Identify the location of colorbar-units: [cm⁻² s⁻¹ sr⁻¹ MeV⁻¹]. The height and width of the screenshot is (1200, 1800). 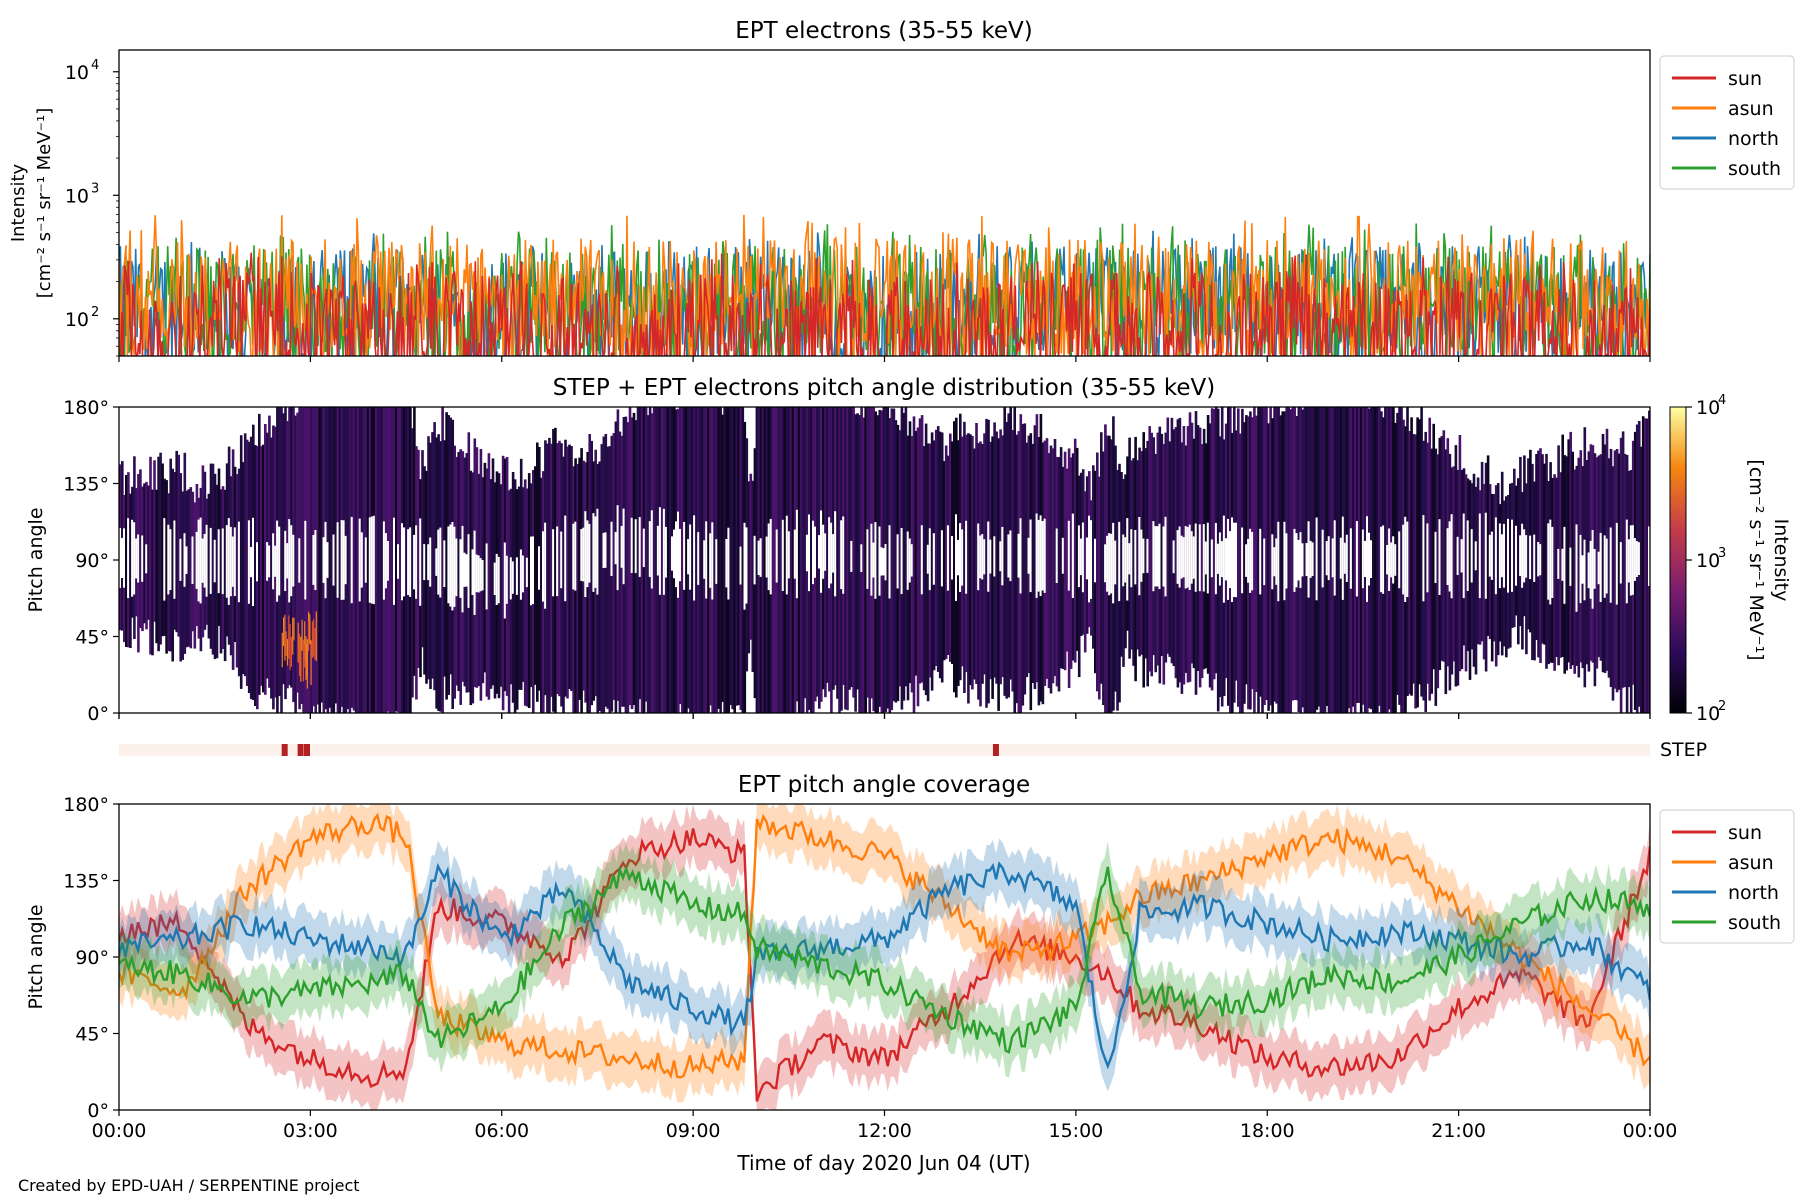
(1756, 559).